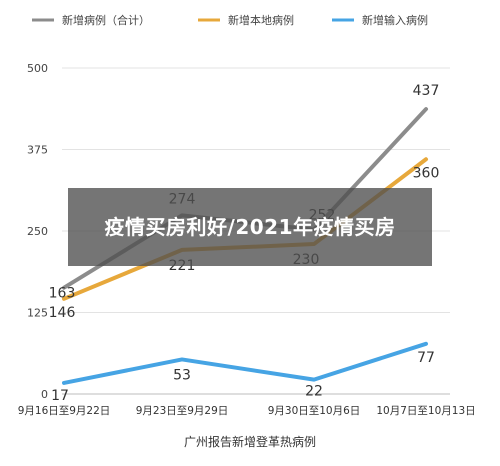  I want to click on data-label: 53, so click(182, 375).